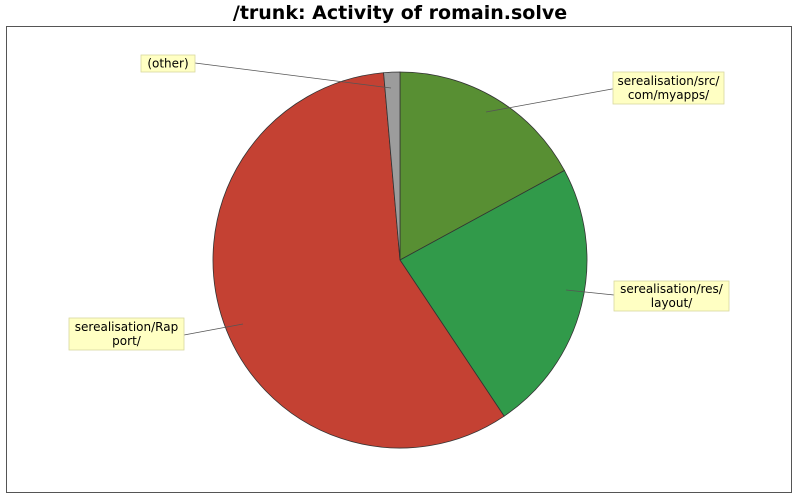 This screenshot has height=500, width=800. Describe the element at coordinates (669, 95) in the screenshot. I see `slice-label-0-line-1: com/myapps/` at that location.